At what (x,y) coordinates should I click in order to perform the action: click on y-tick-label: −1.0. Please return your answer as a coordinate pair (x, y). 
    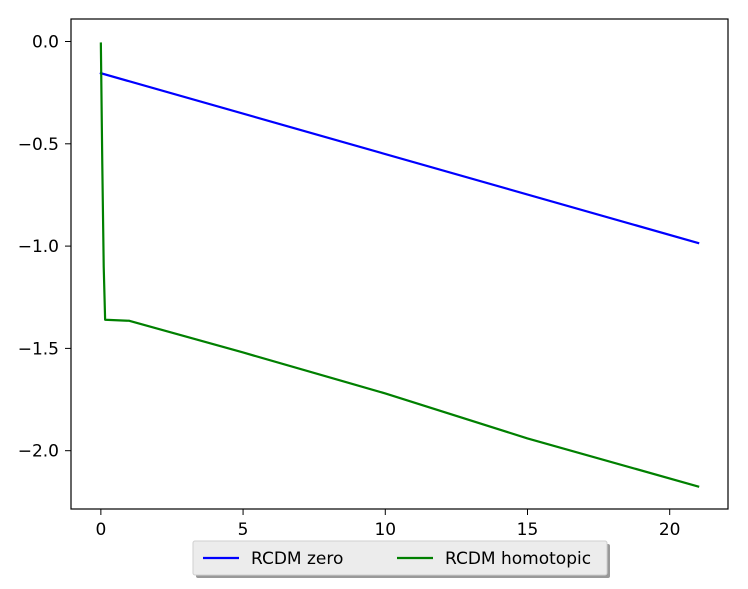
    Looking at the image, I should click on (38, 247).